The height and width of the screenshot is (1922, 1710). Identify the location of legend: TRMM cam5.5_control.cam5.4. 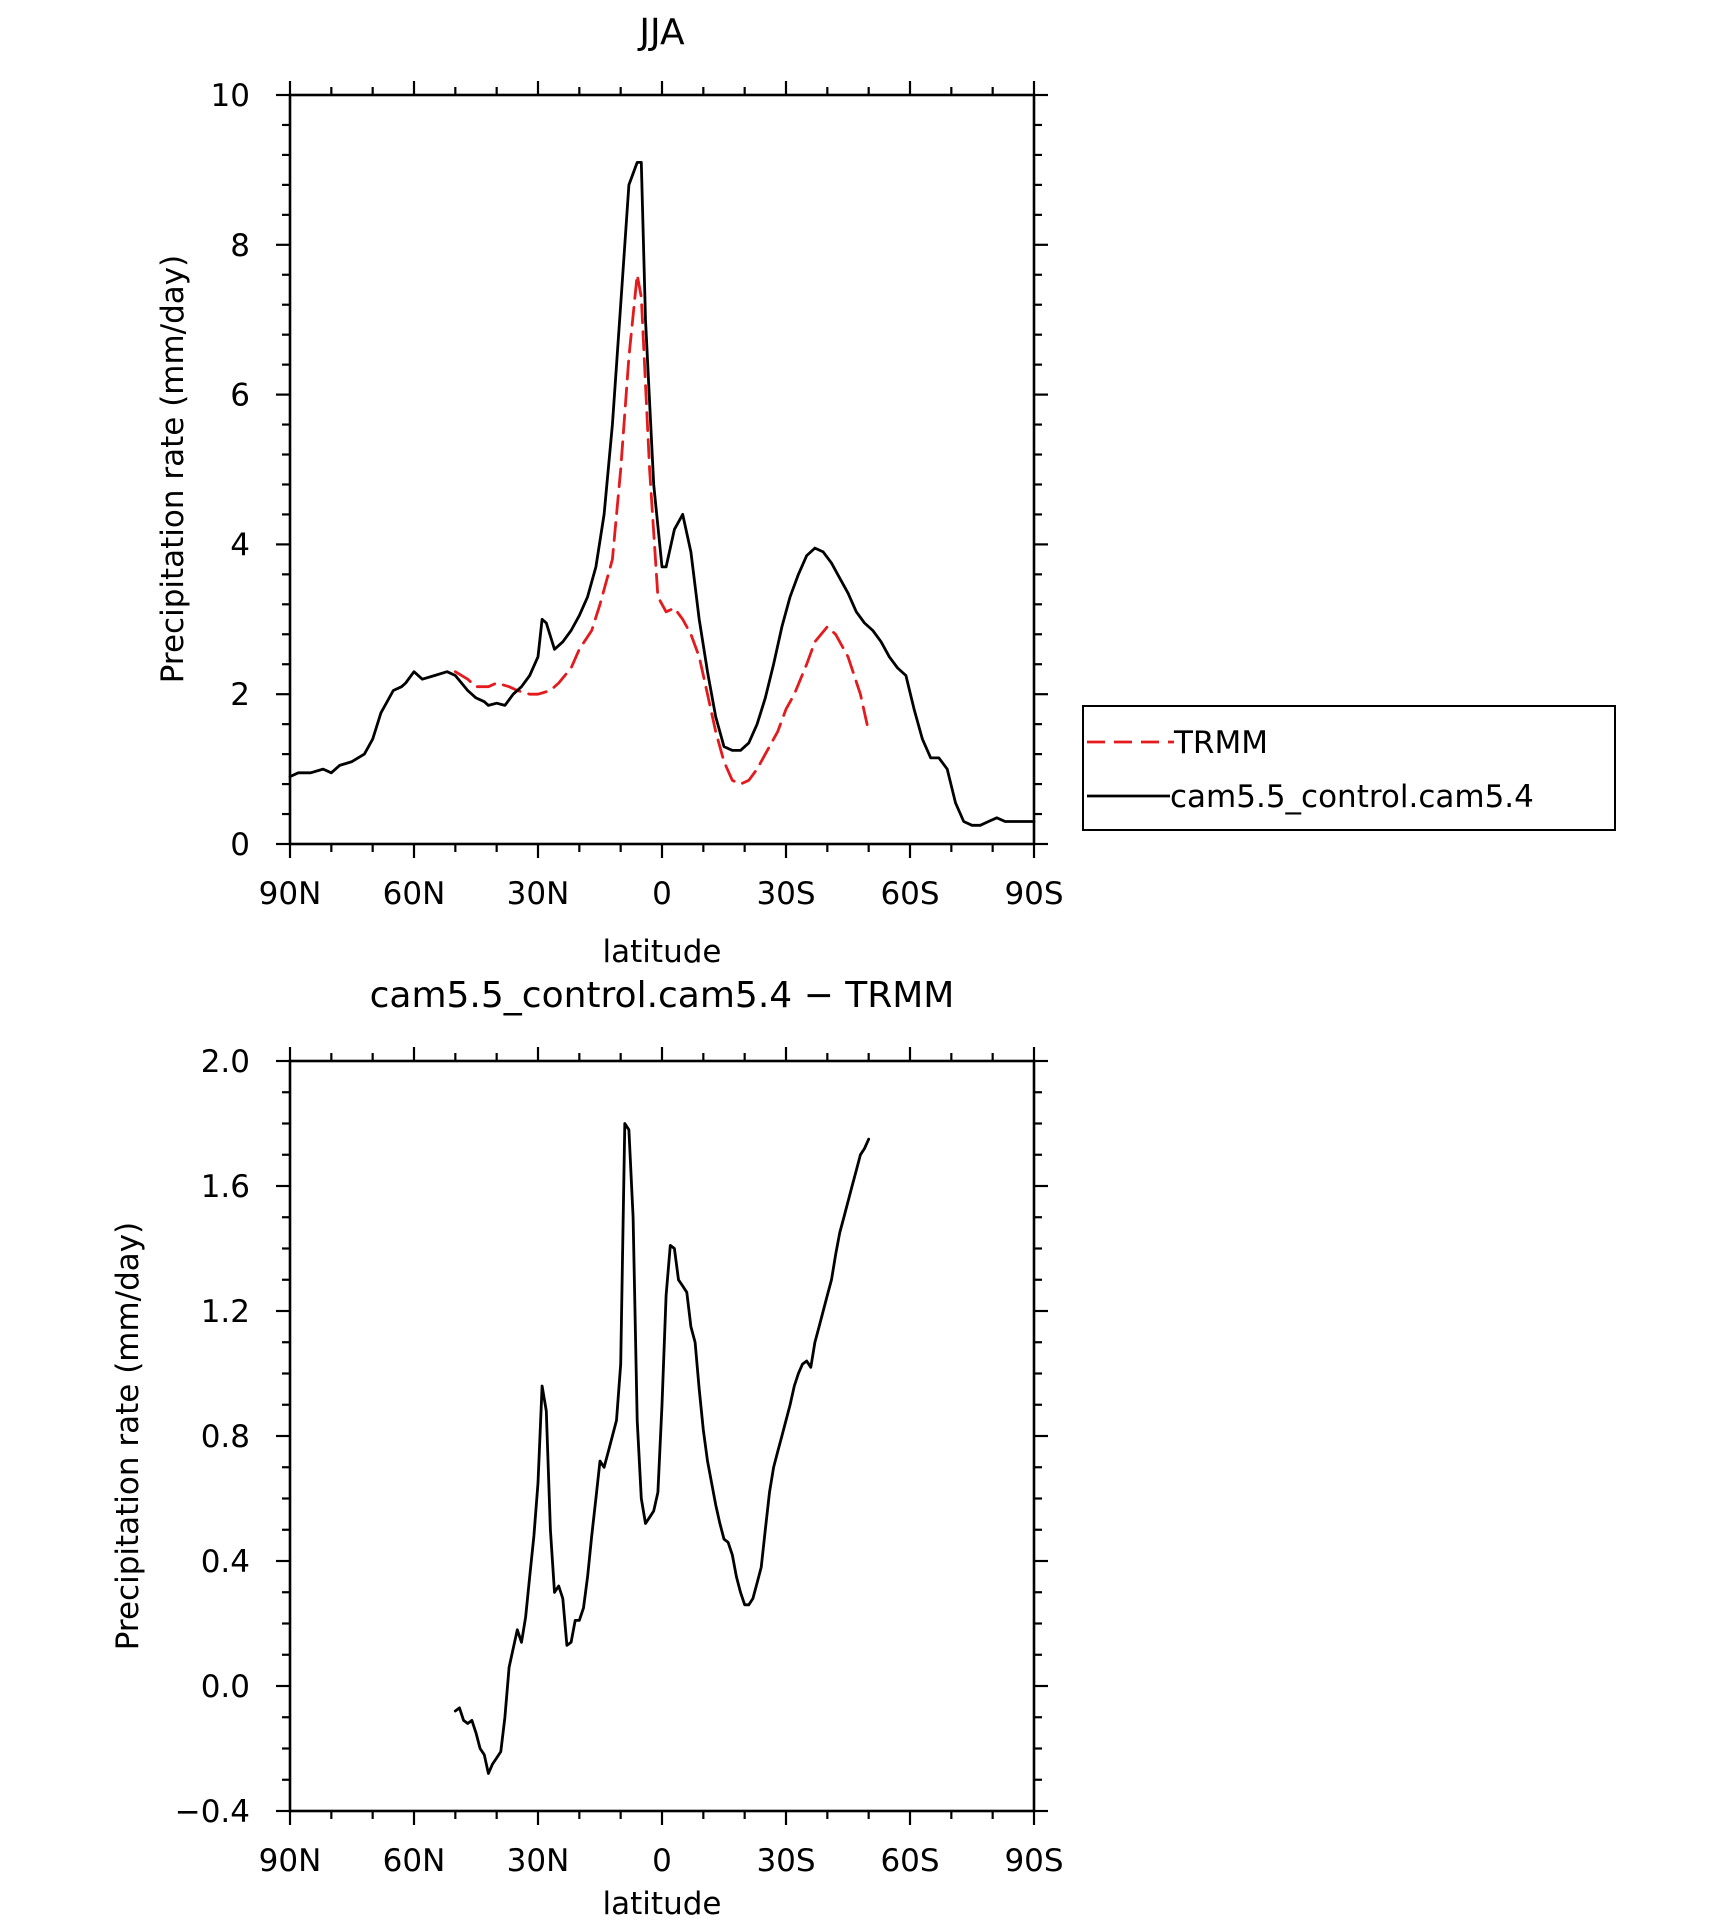
(1349, 768).